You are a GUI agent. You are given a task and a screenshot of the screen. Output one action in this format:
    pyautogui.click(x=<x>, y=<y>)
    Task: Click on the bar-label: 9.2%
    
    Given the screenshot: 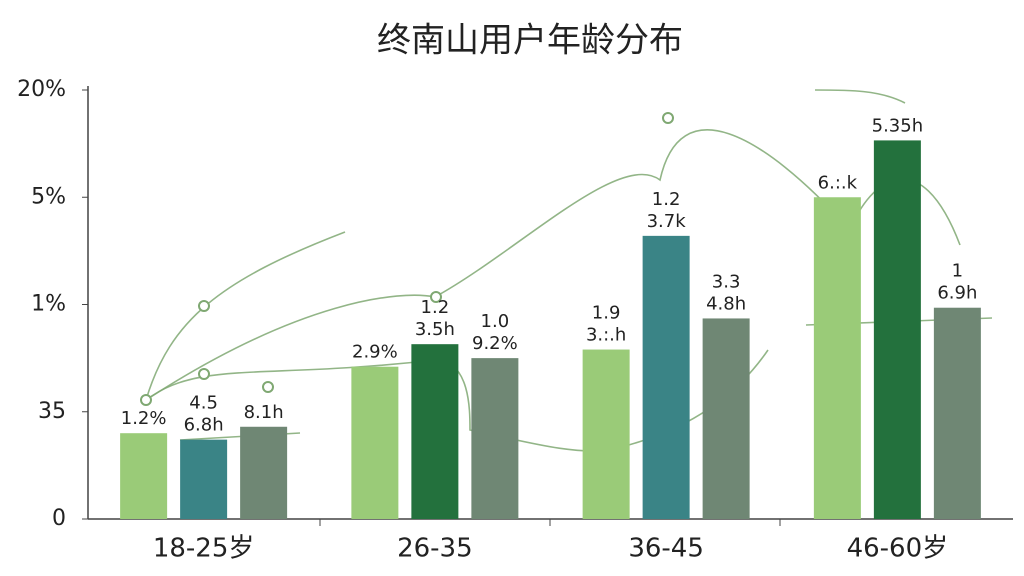 What is the action you would take?
    pyautogui.click(x=495, y=343)
    